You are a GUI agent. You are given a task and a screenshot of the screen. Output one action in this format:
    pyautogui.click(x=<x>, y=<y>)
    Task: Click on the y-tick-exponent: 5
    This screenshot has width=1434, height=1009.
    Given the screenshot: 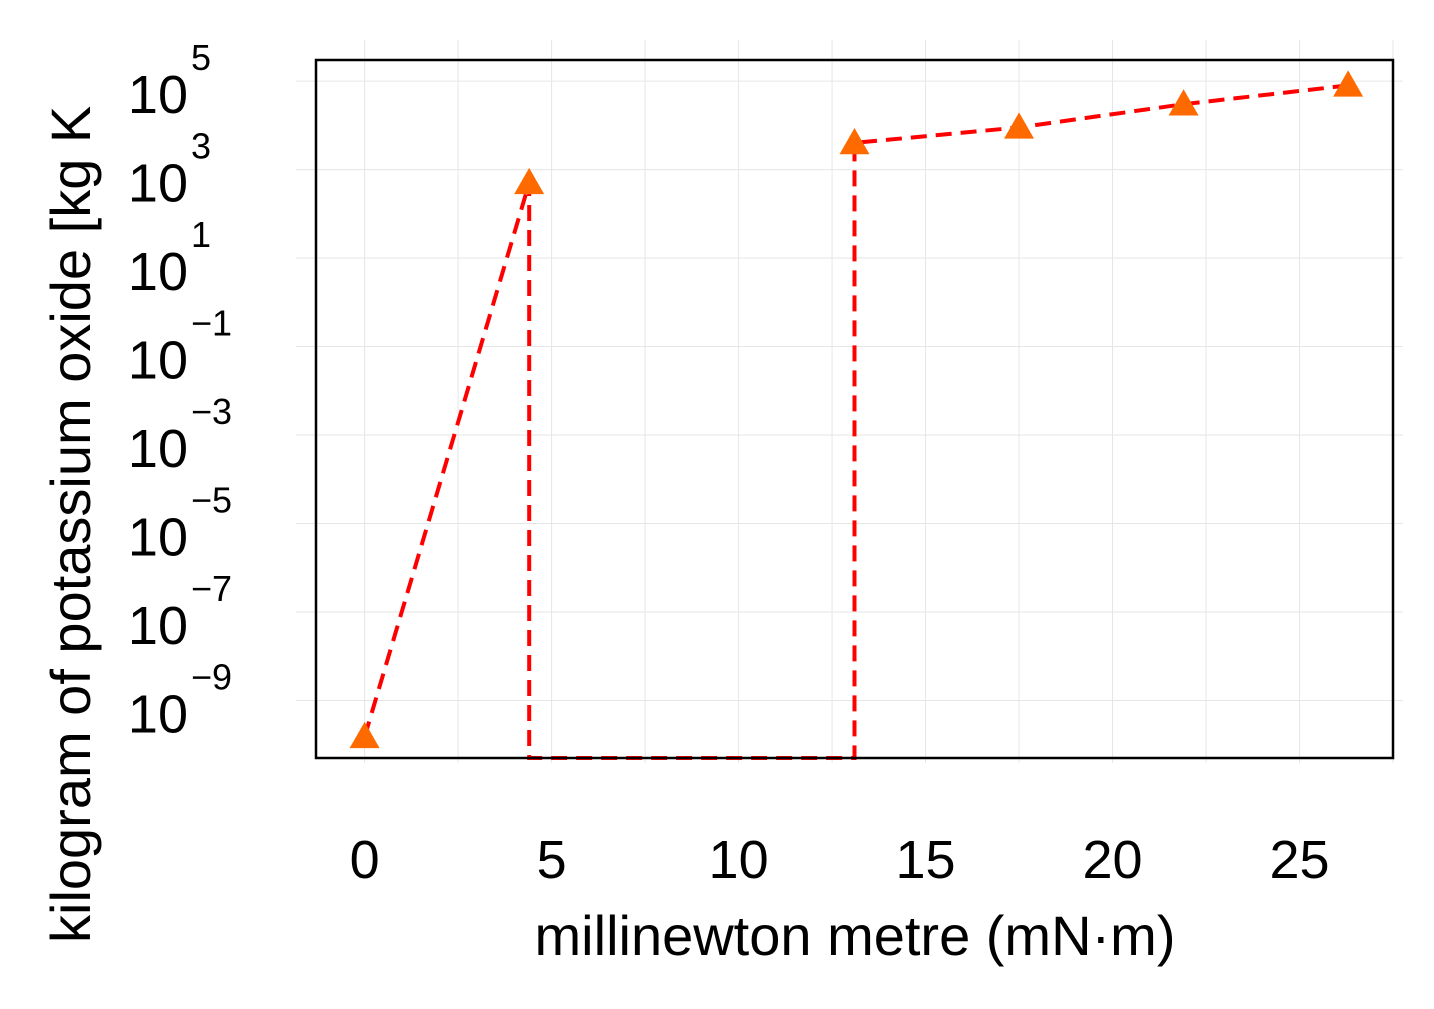 What is the action you would take?
    pyautogui.click(x=201, y=57)
    